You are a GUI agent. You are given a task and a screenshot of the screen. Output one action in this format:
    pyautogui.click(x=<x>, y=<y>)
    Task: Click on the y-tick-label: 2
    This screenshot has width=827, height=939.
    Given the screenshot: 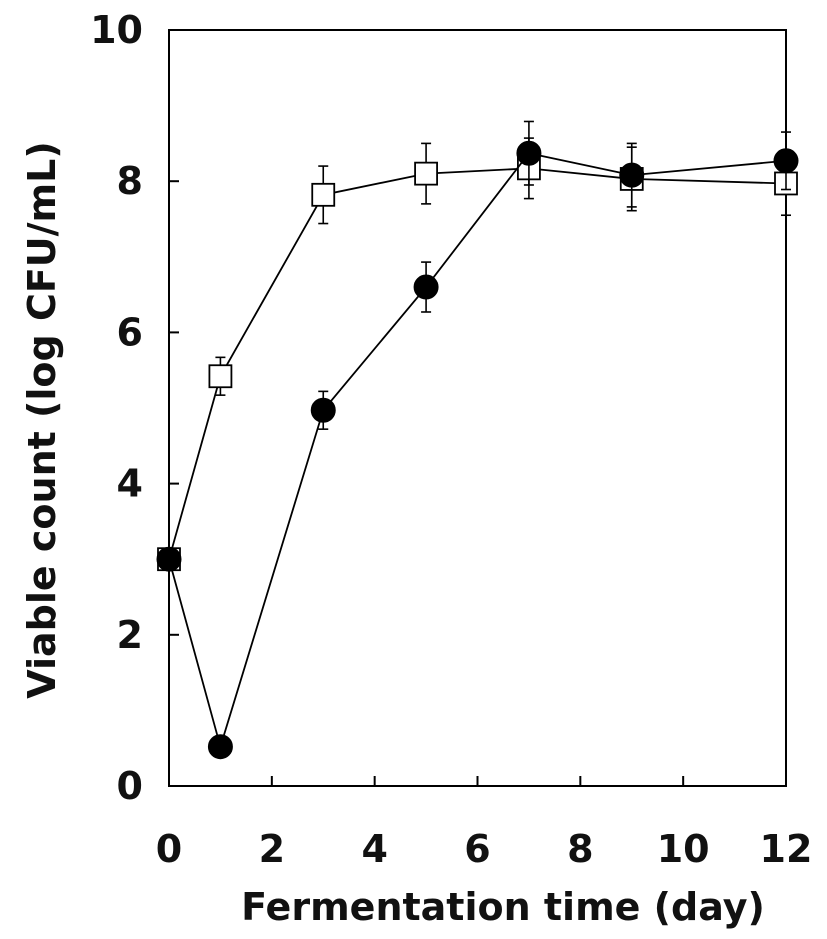 What is the action you would take?
    pyautogui.click(x=130, y=635)
    